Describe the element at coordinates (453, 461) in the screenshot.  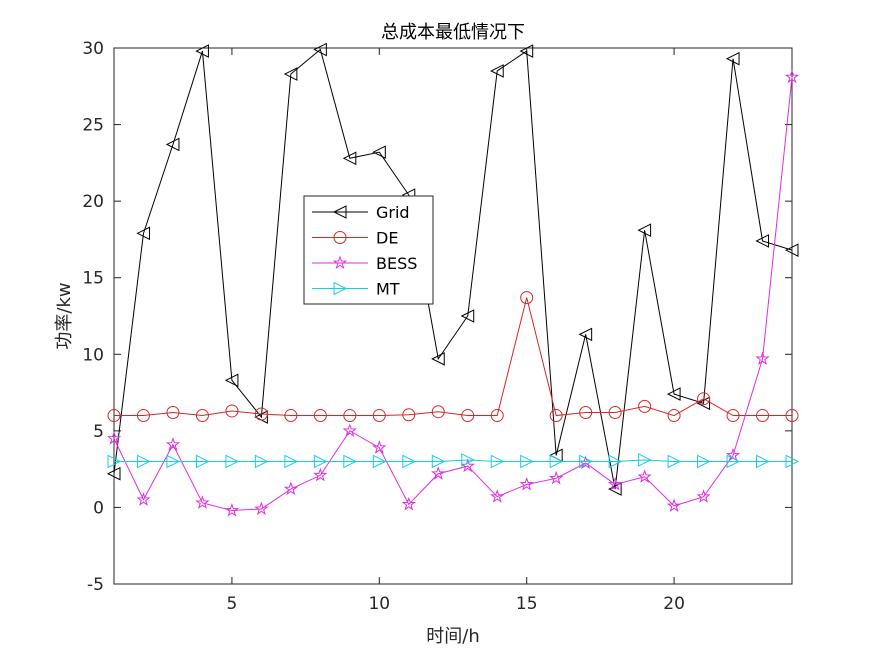
I see `series-mt` at that location.